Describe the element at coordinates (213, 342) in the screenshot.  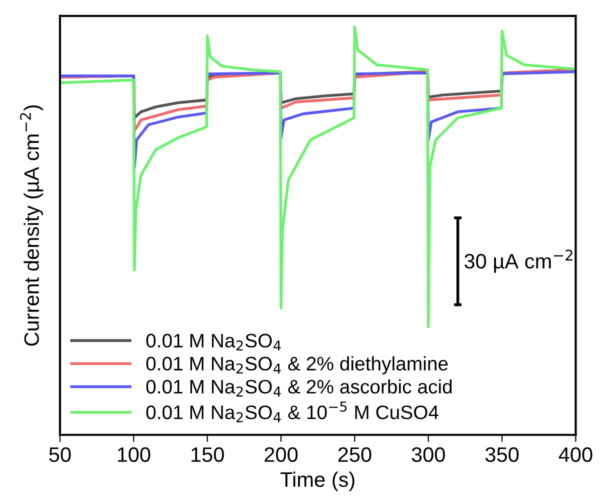
I see `legend-label: 0.01 M Na$_{2}$SO$_{4}$` at that location.